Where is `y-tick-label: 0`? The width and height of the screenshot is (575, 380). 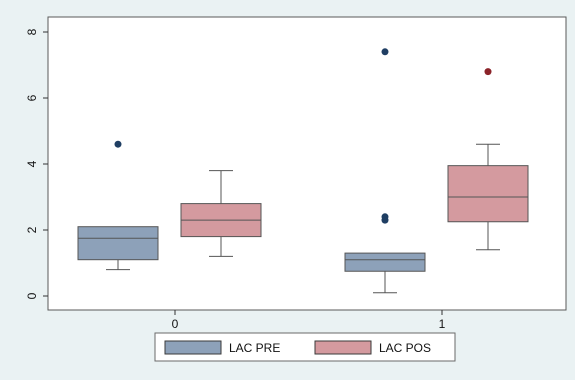 y-tick-label: 0 is located at coordinates (32, 295).